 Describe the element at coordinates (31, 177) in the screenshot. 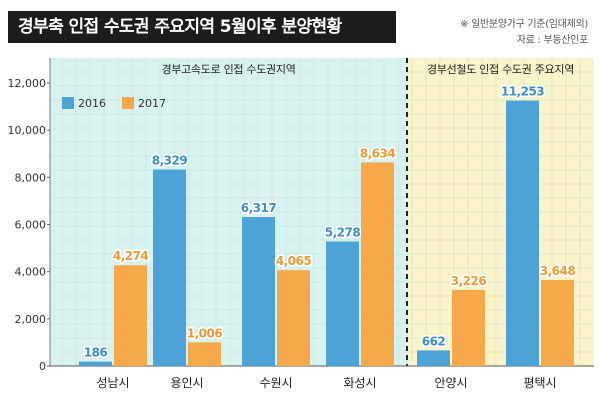

I see `y-tick-label: 8,000` at that location.